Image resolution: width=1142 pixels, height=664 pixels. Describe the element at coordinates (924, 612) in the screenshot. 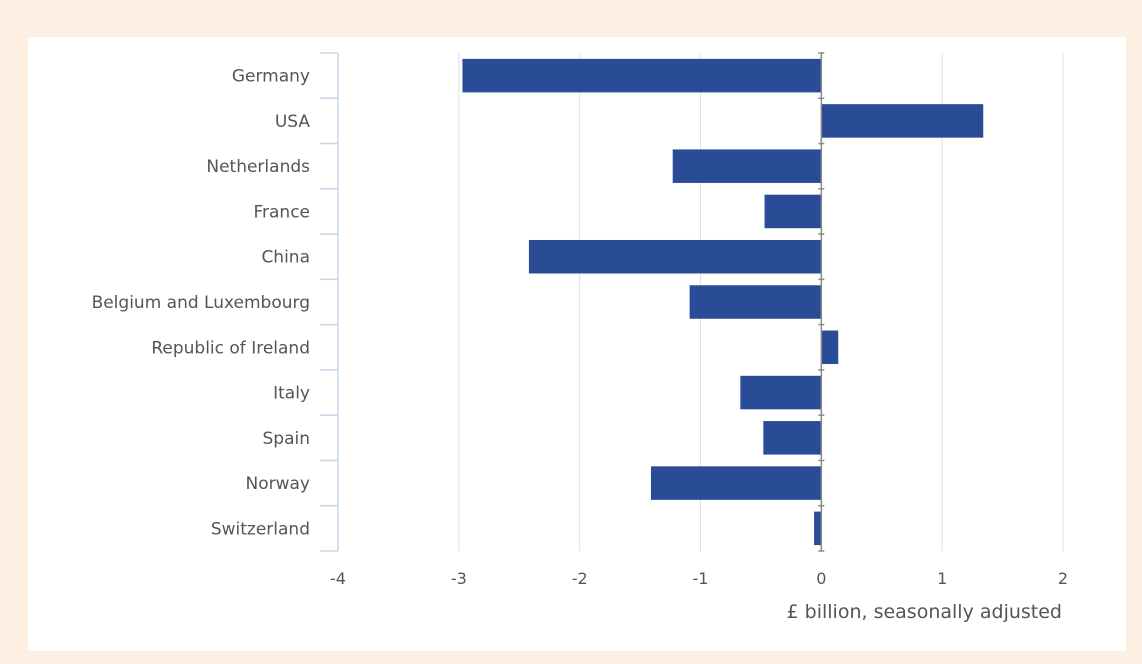

I see `x-axis-title: £ billion, seasonally adjusted` at that location.